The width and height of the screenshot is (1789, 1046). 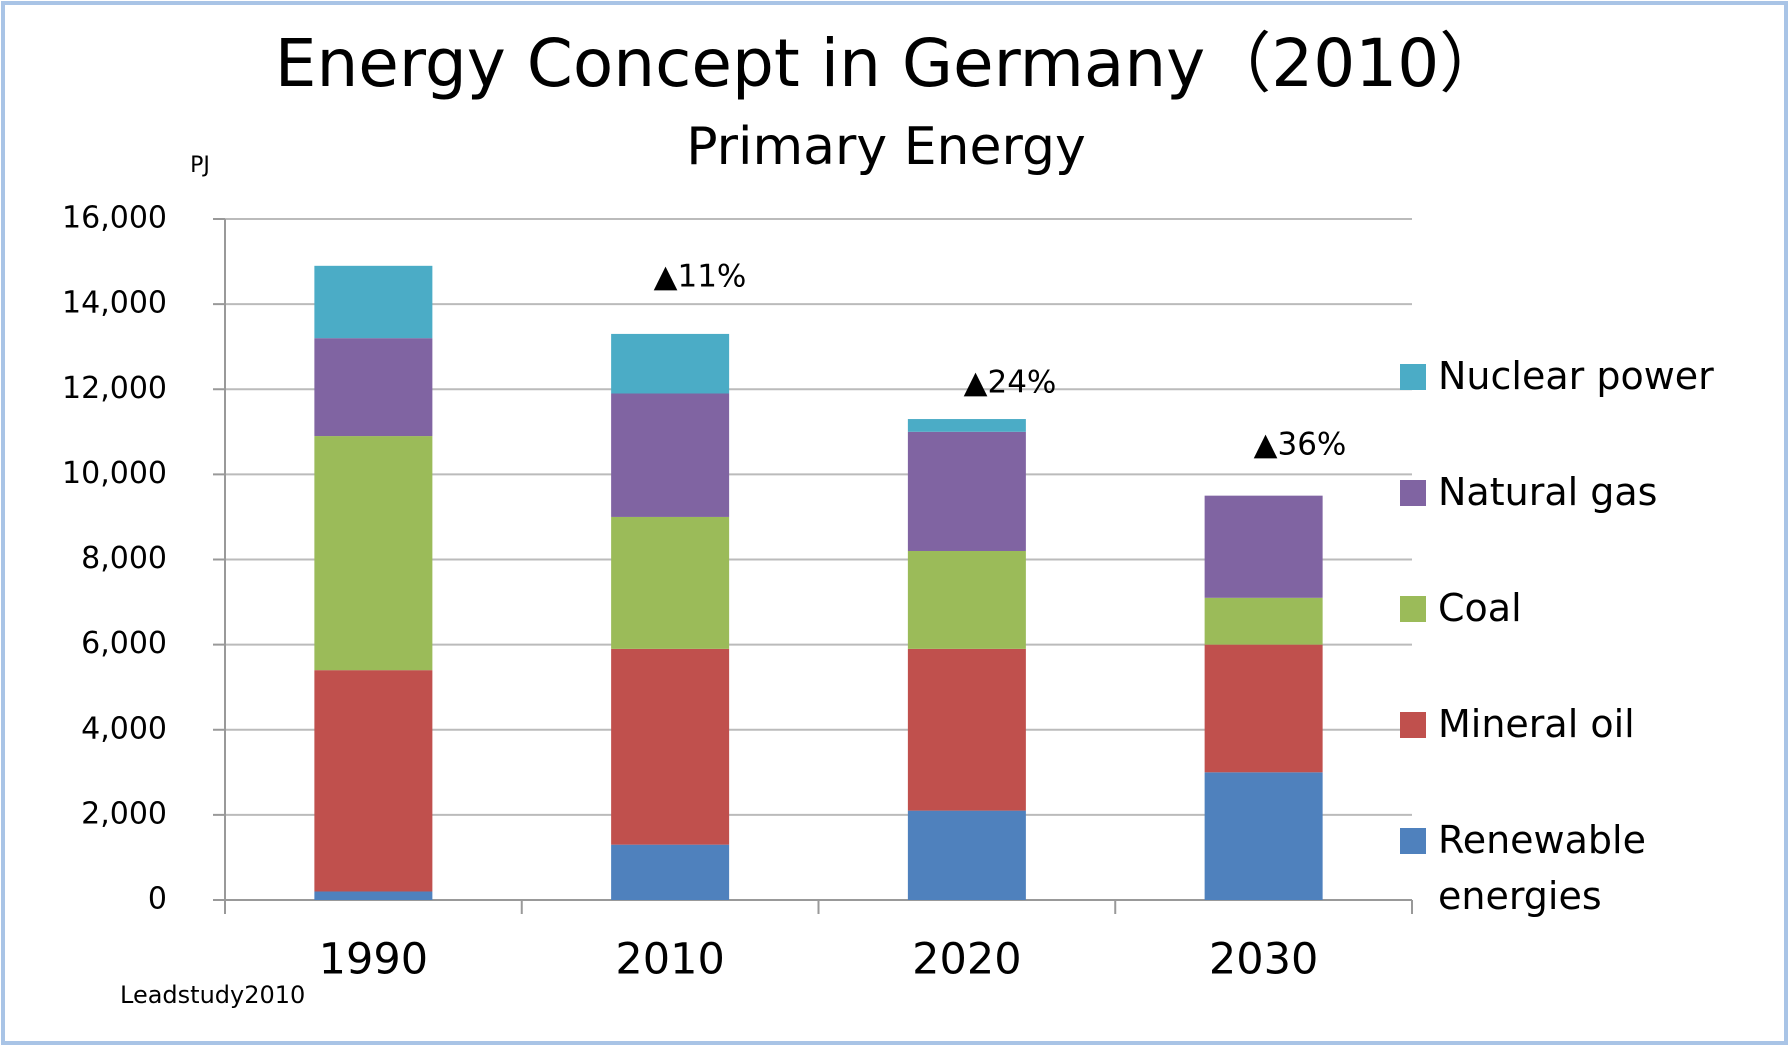 I want to click on legend-label: Natural gas, so click(x=1548, y=492).